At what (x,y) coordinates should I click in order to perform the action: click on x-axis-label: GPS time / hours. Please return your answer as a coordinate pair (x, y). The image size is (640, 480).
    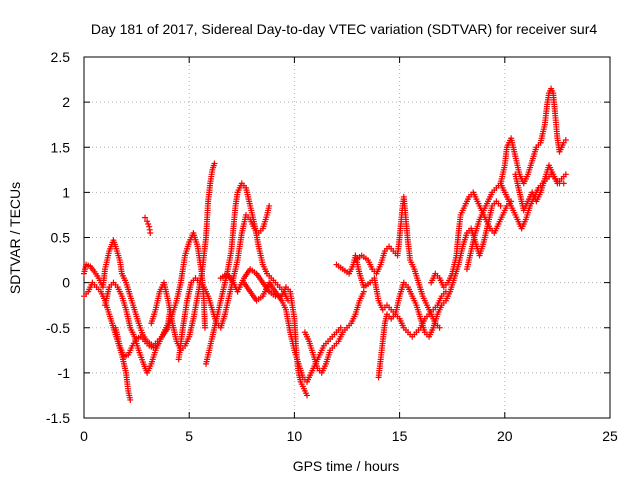
    Looking at the image, I should click on (346, 466).